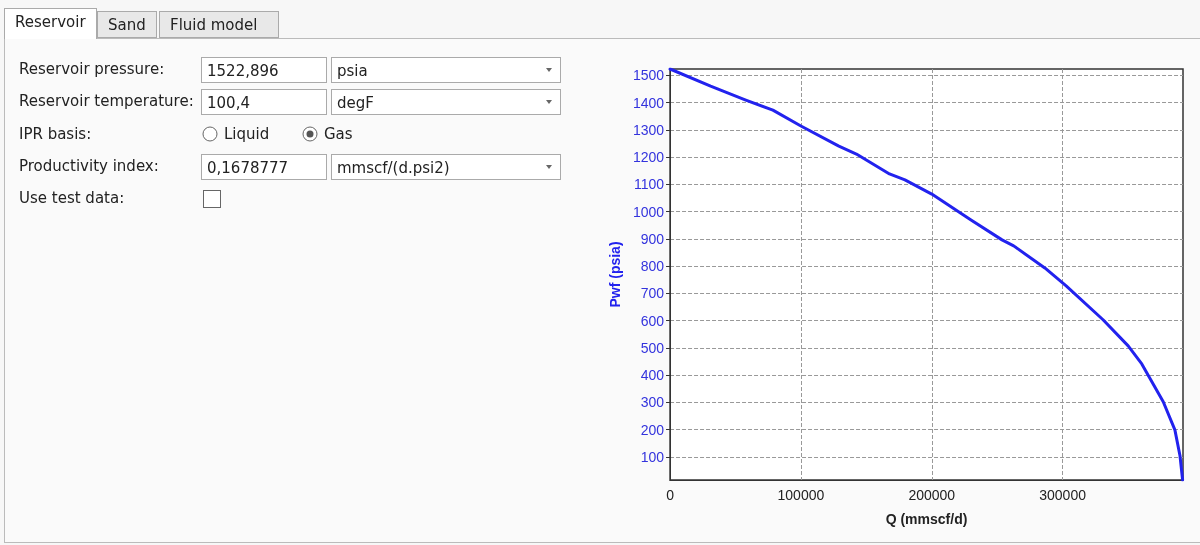 This screenshot has height=545, width=1200. What do you see at coordinates (648, 157) in the screenshot?
I see `y-tick-label: 1200` at bounding box center [648, 157].